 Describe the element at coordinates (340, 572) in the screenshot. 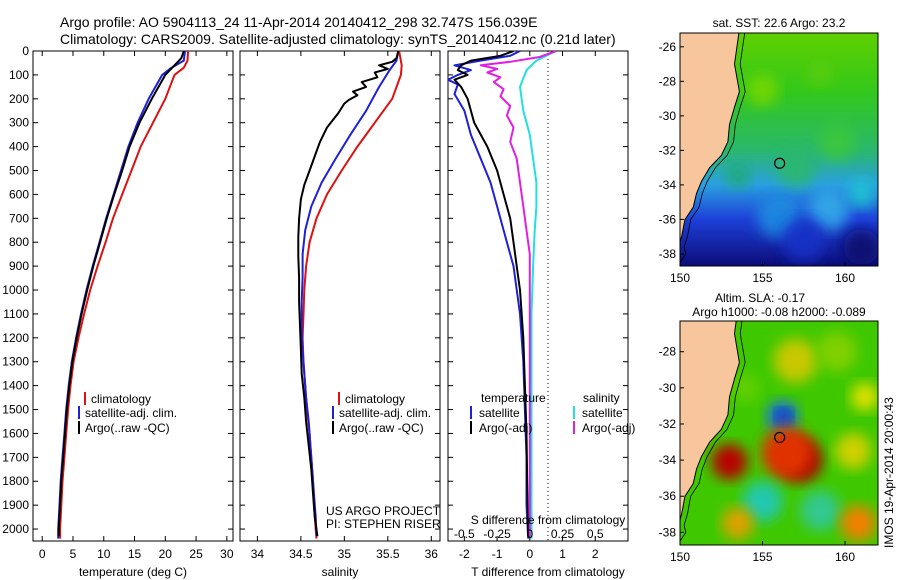

I see `salinity-xlabel: salinity` at that location.